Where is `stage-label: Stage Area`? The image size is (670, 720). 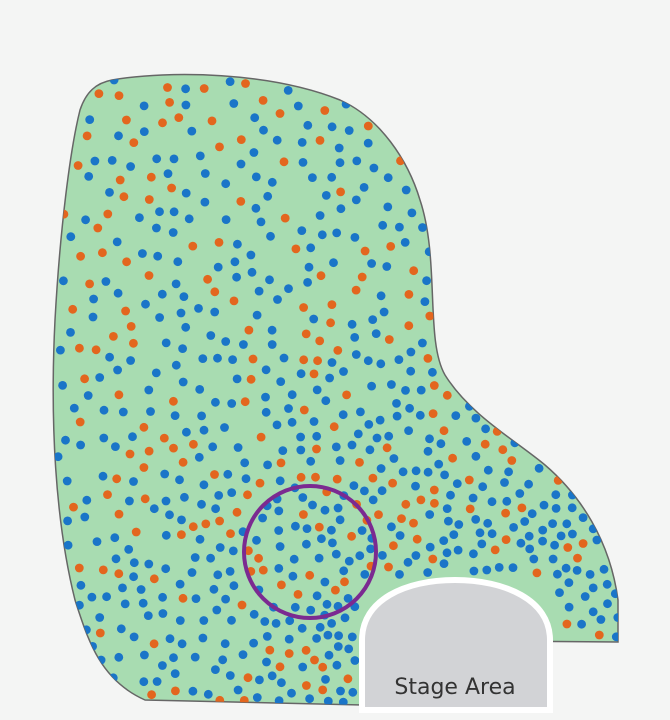
stage-label: Stage Area is located at coordinates (454, 687).